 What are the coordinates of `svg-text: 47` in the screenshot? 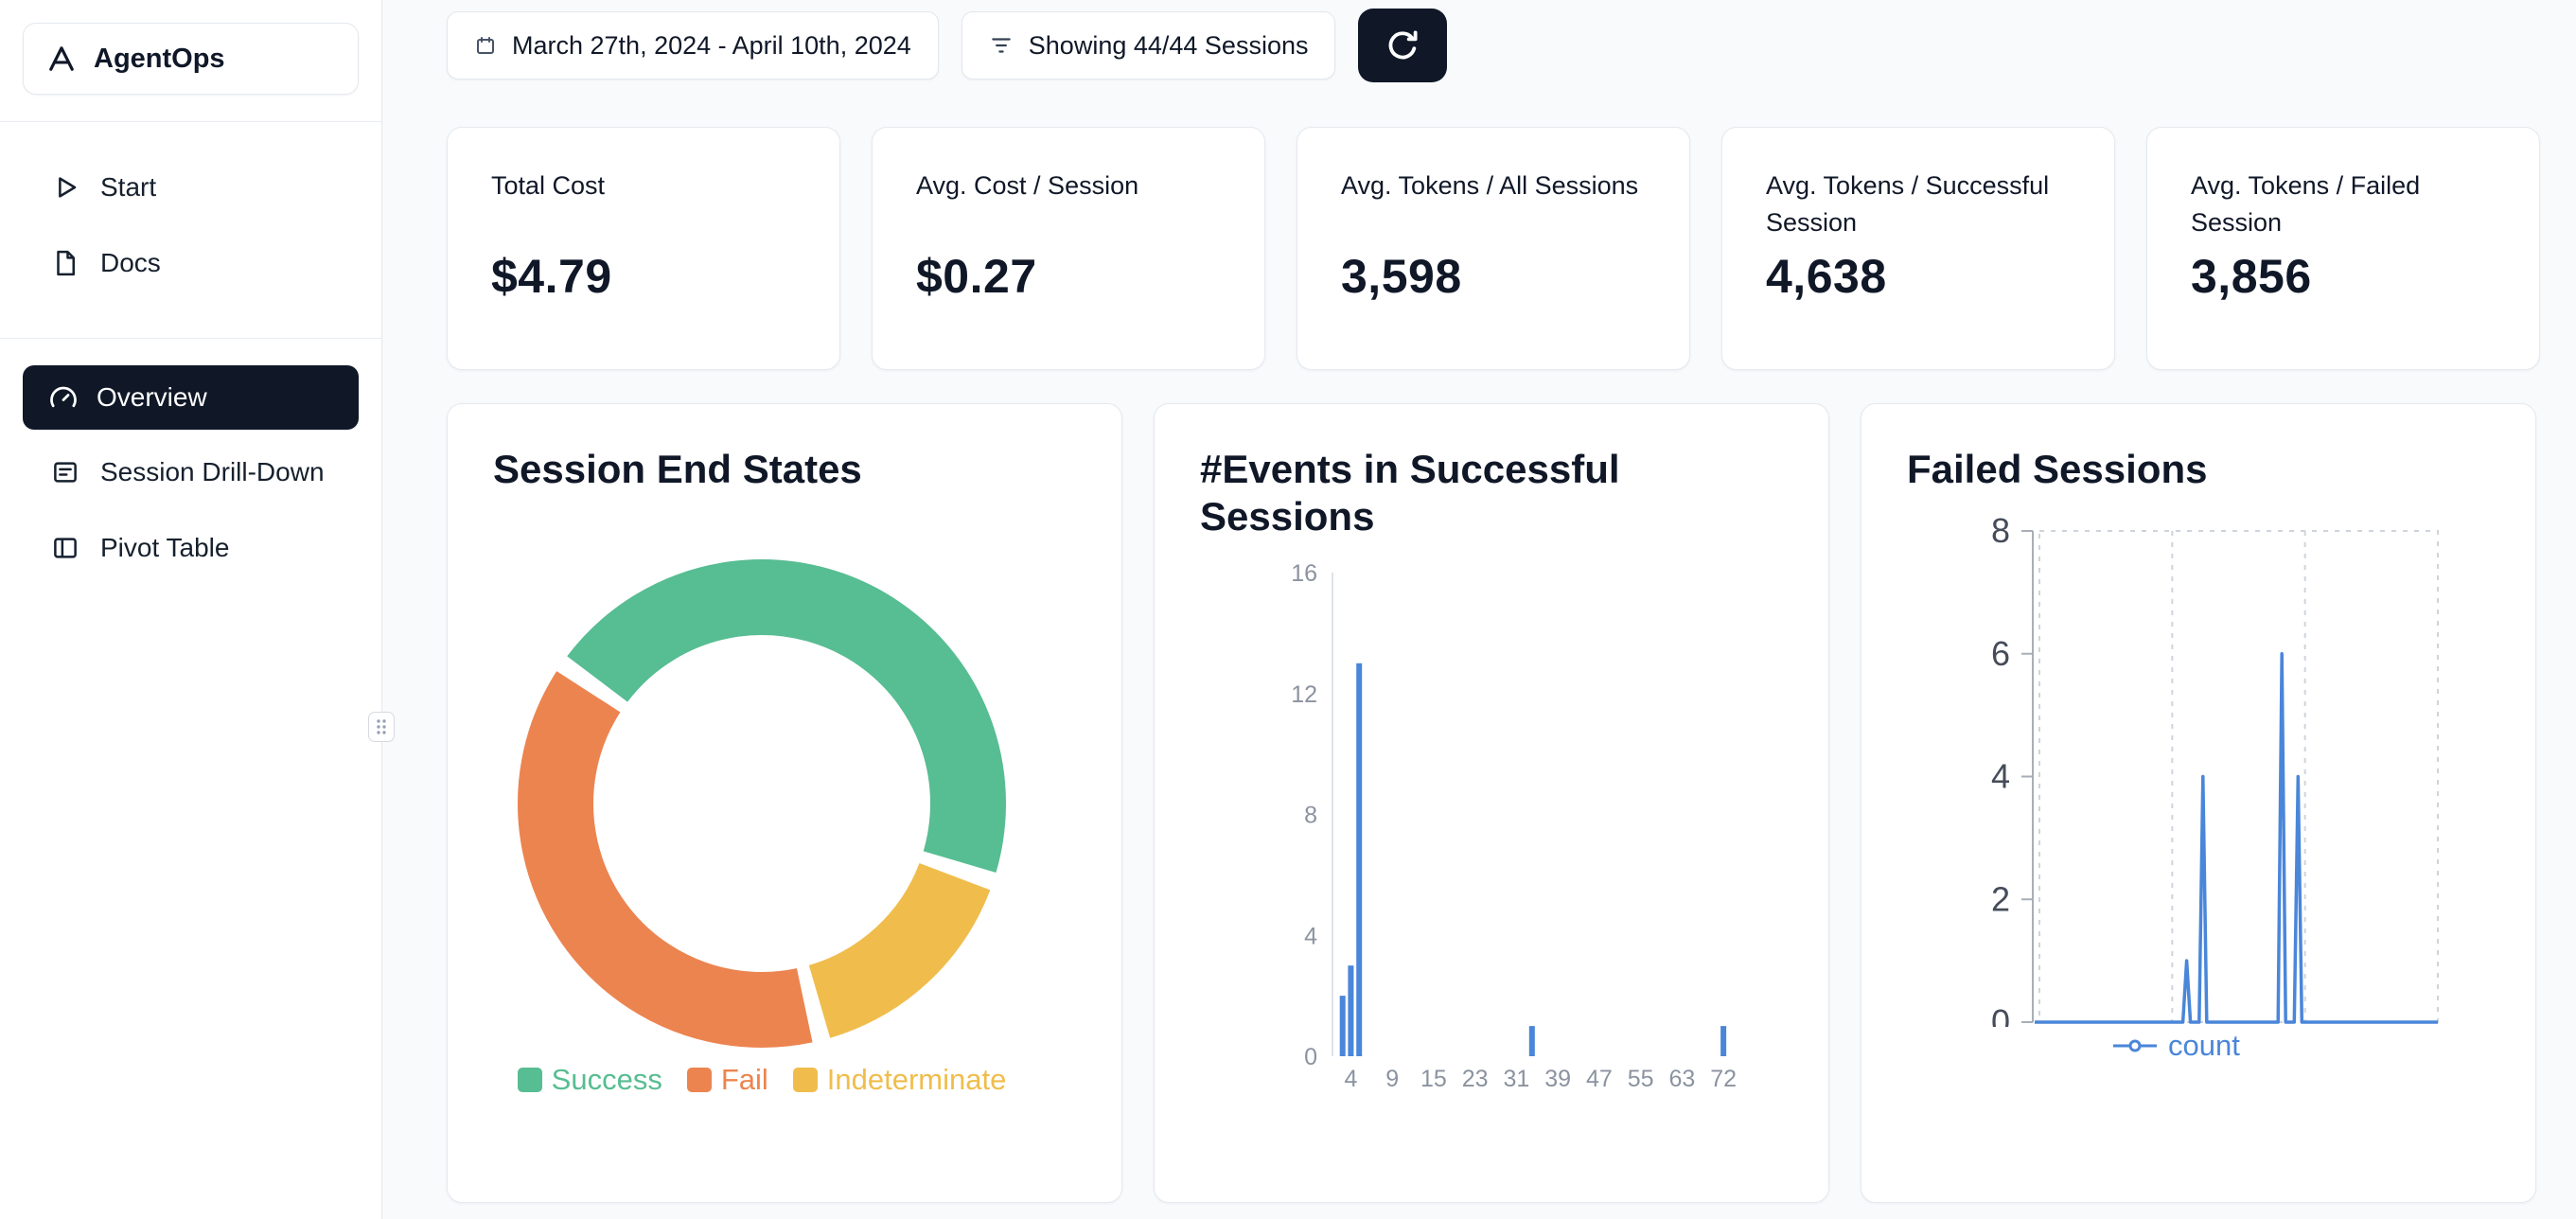 It's located at (1599, 1079).